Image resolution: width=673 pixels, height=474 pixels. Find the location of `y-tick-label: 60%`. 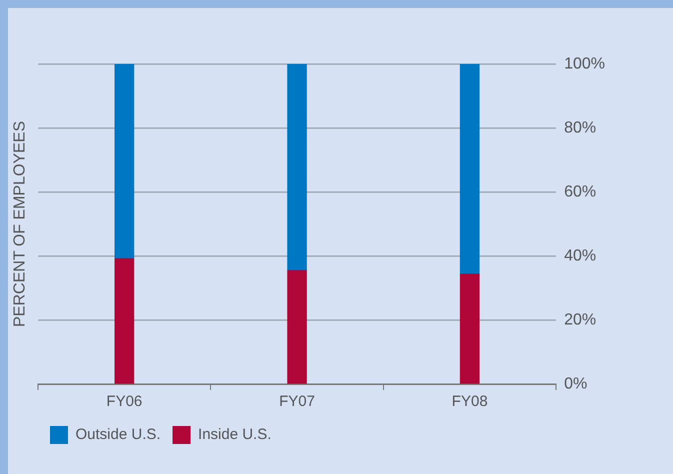

y-tick-label: 60% is located at coordinates (580, 191).